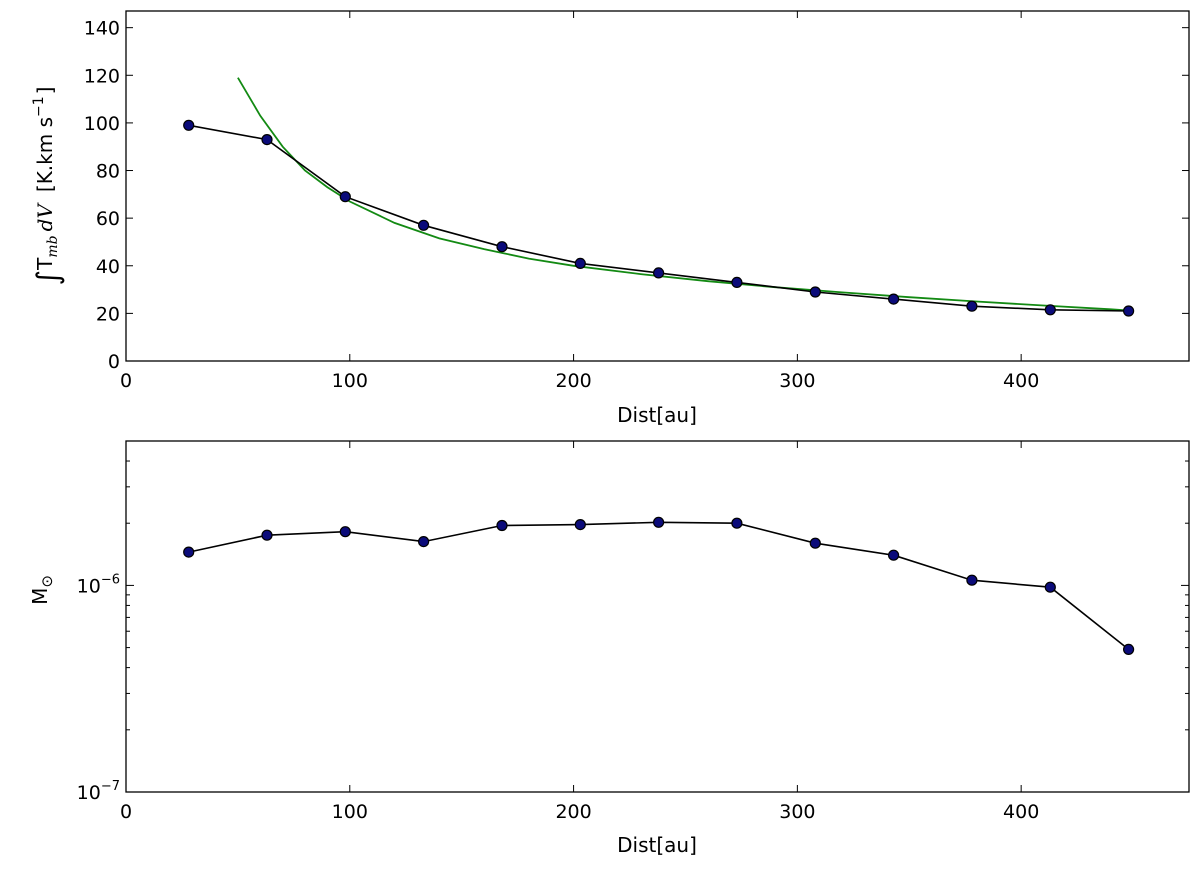  What do you see at coordinates (45, 91) in the screenshot?
I see `top-y-label-unit-close: ]` at bounding box center [45, 91].